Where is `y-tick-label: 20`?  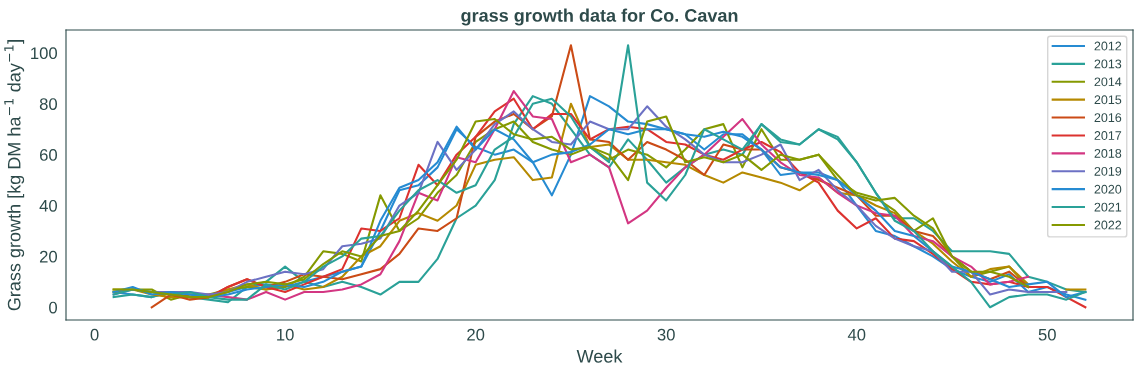
y-tick-label: 20 is located at coordinates (48, 256).